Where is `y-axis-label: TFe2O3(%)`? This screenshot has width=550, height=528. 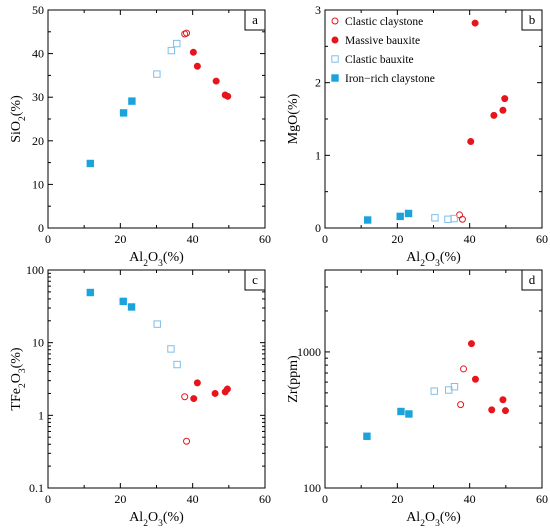
y-axis-label: TFe2O3(%) is located at coordinates (18, 379).